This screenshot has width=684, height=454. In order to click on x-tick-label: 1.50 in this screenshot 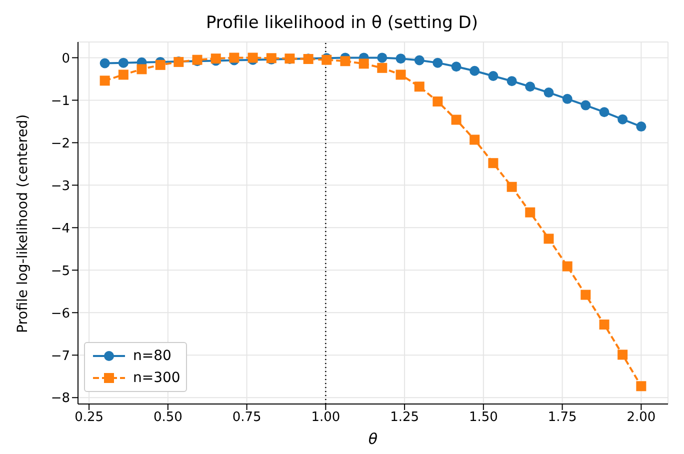, I will do `click(483, 418)`.